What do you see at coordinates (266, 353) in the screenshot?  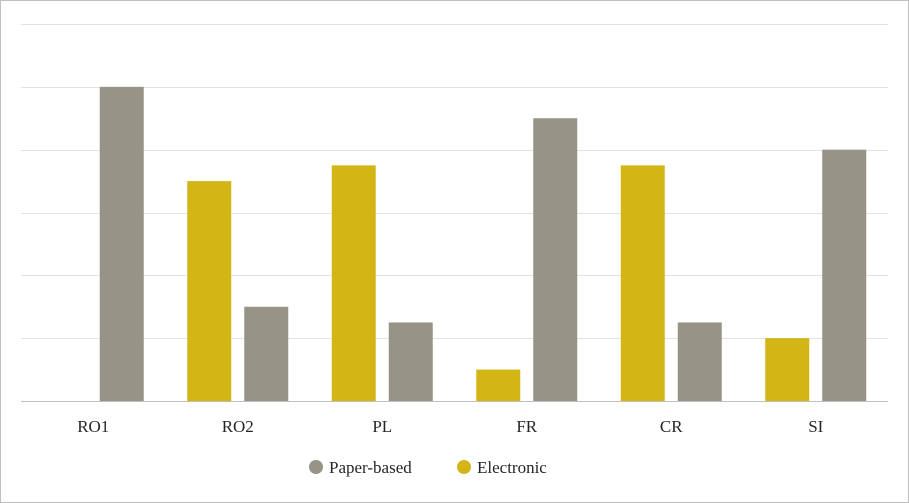 I see `bar-paper-based-ro2` at bounding box center [266, 353].